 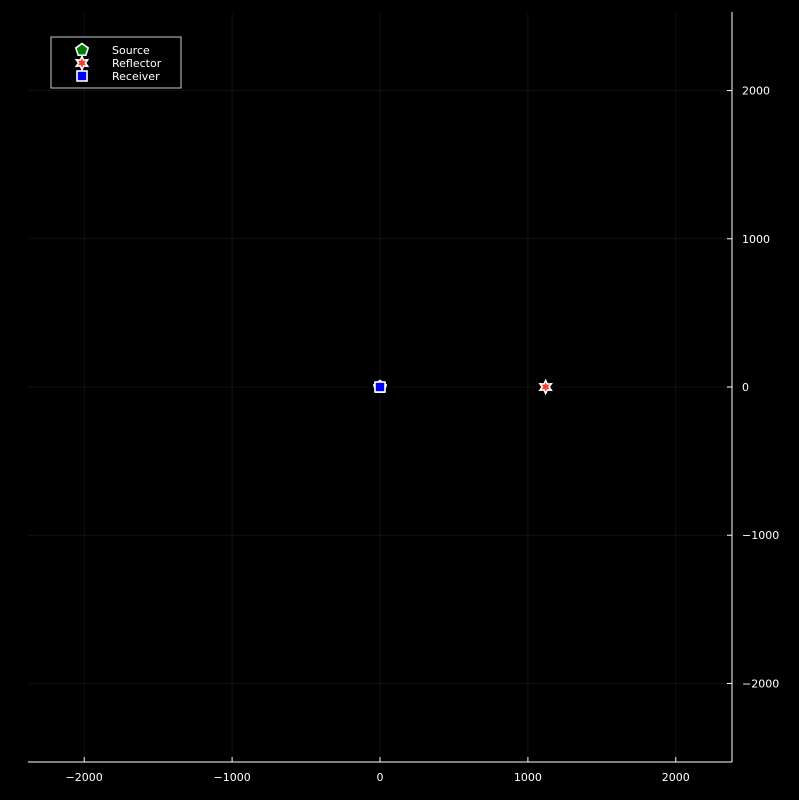 What do you see at coordinates (753, 387) in the screenshot?
I see `y-axis-ticks: −2000 −1000 0 1000 2000` at bounding box center [753, 387].